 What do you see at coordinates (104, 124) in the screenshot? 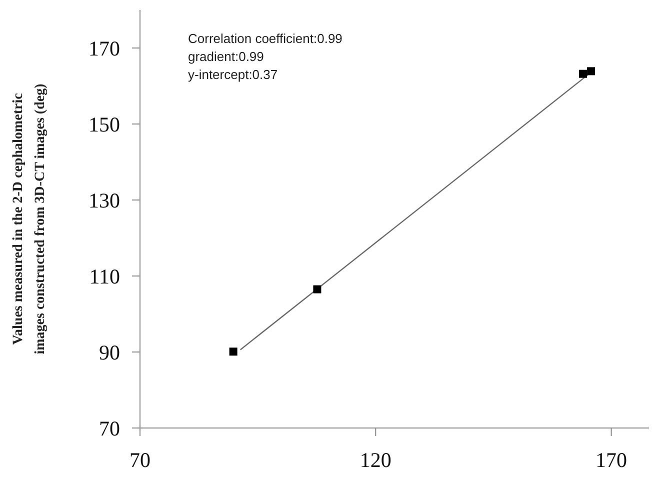
I see `y-tick-label: 150` at bounding box center [104, 124].